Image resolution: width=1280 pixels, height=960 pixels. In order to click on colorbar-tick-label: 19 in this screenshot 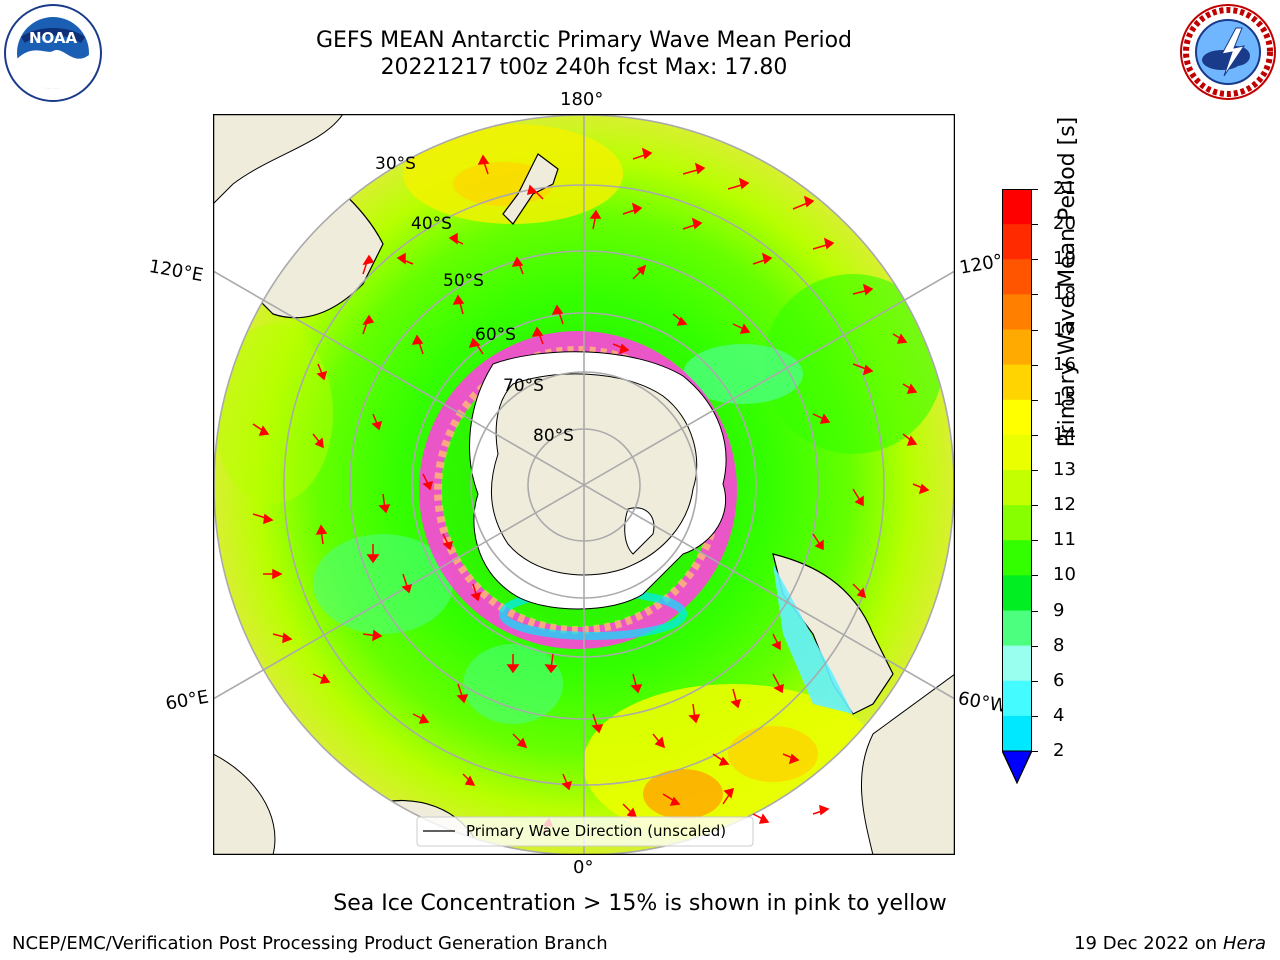, I will do `click(1064, 259)`.